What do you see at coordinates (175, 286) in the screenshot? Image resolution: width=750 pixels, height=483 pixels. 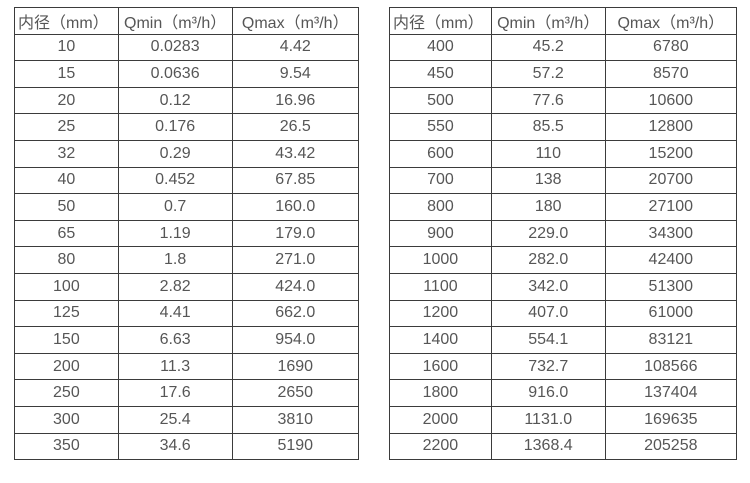 I see `table-cell: 2.82` at bounding box center [175, 286].